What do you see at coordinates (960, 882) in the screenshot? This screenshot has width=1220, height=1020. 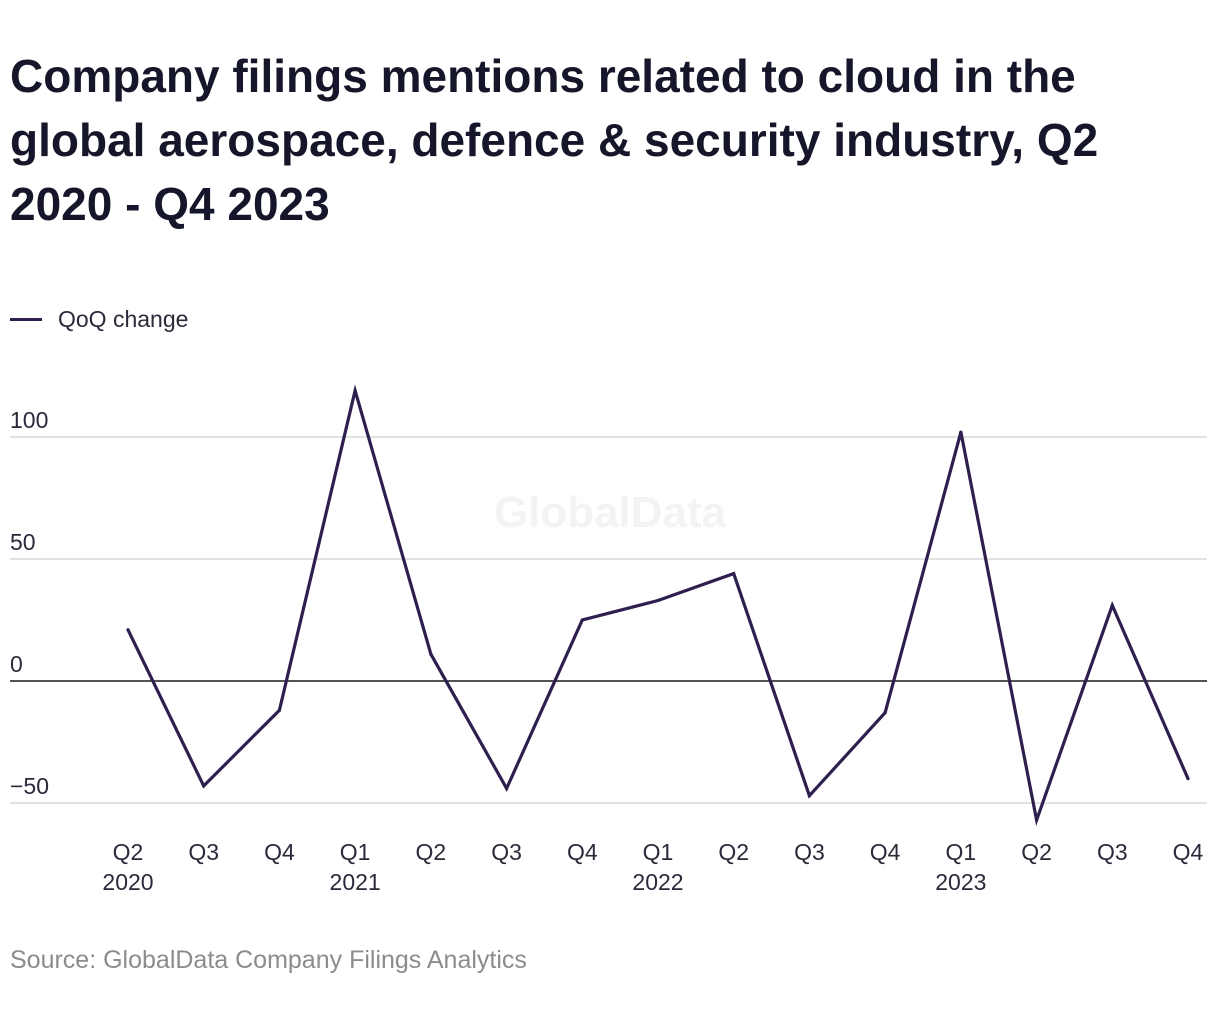 I see `x-tick-year-label: 2023` at bounding box center [960, 882].